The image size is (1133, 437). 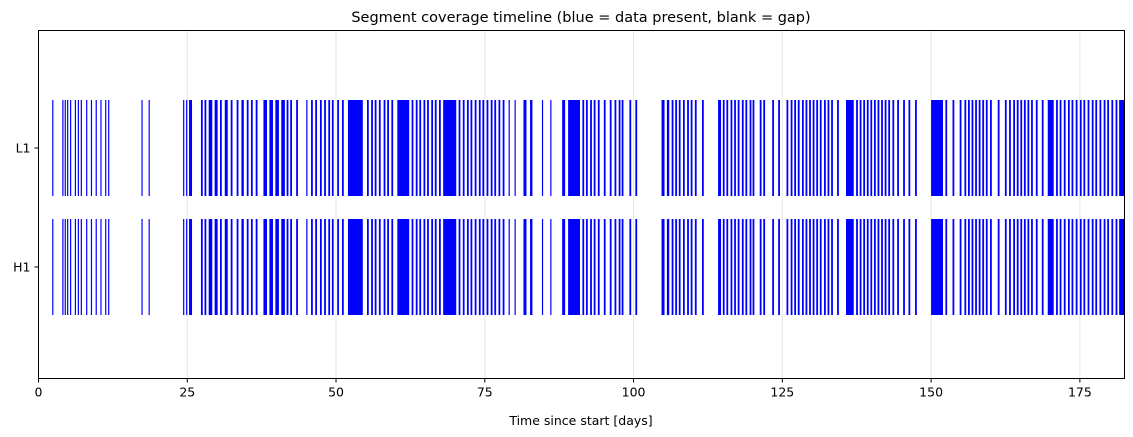 What do you see at coordinates (580, 420) in the screenshot?
I see `x-axis-label: Time since start [days]` at bounding box center [580, 420].